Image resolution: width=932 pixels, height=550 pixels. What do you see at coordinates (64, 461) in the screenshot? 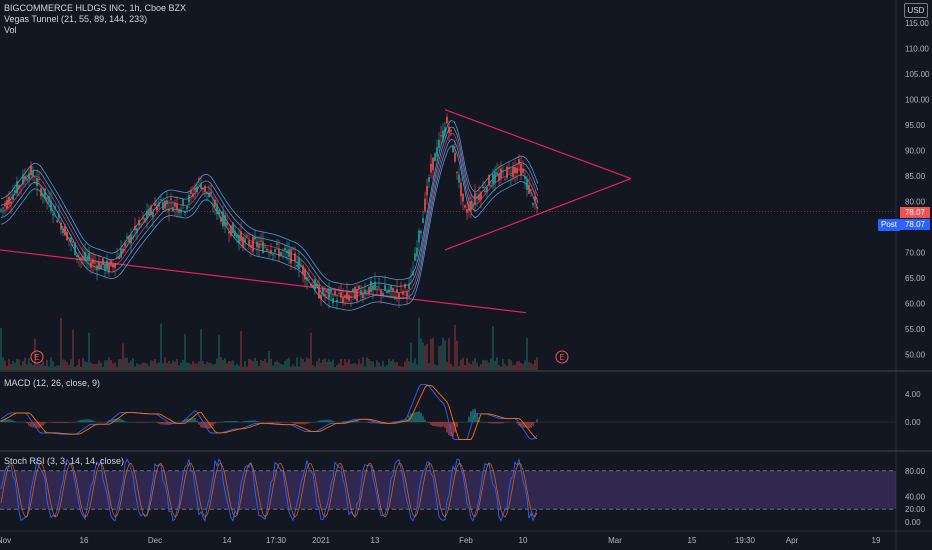
I see `stoch-rsi-title: Stoch RSI (3, 3, 14, 14, close)` at bounding box center [64, 461].